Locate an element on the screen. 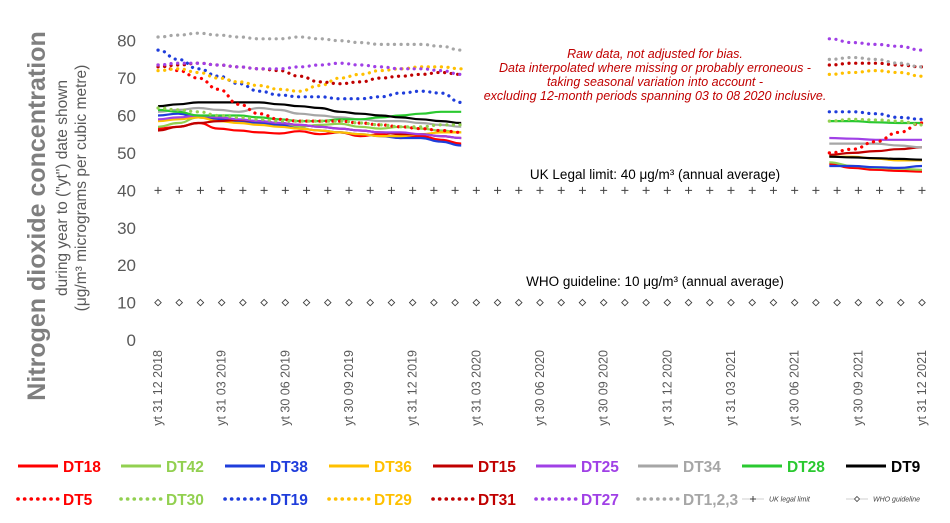 The image size is (950, 523). series-dt31-line is located at coordinates (875, 65).